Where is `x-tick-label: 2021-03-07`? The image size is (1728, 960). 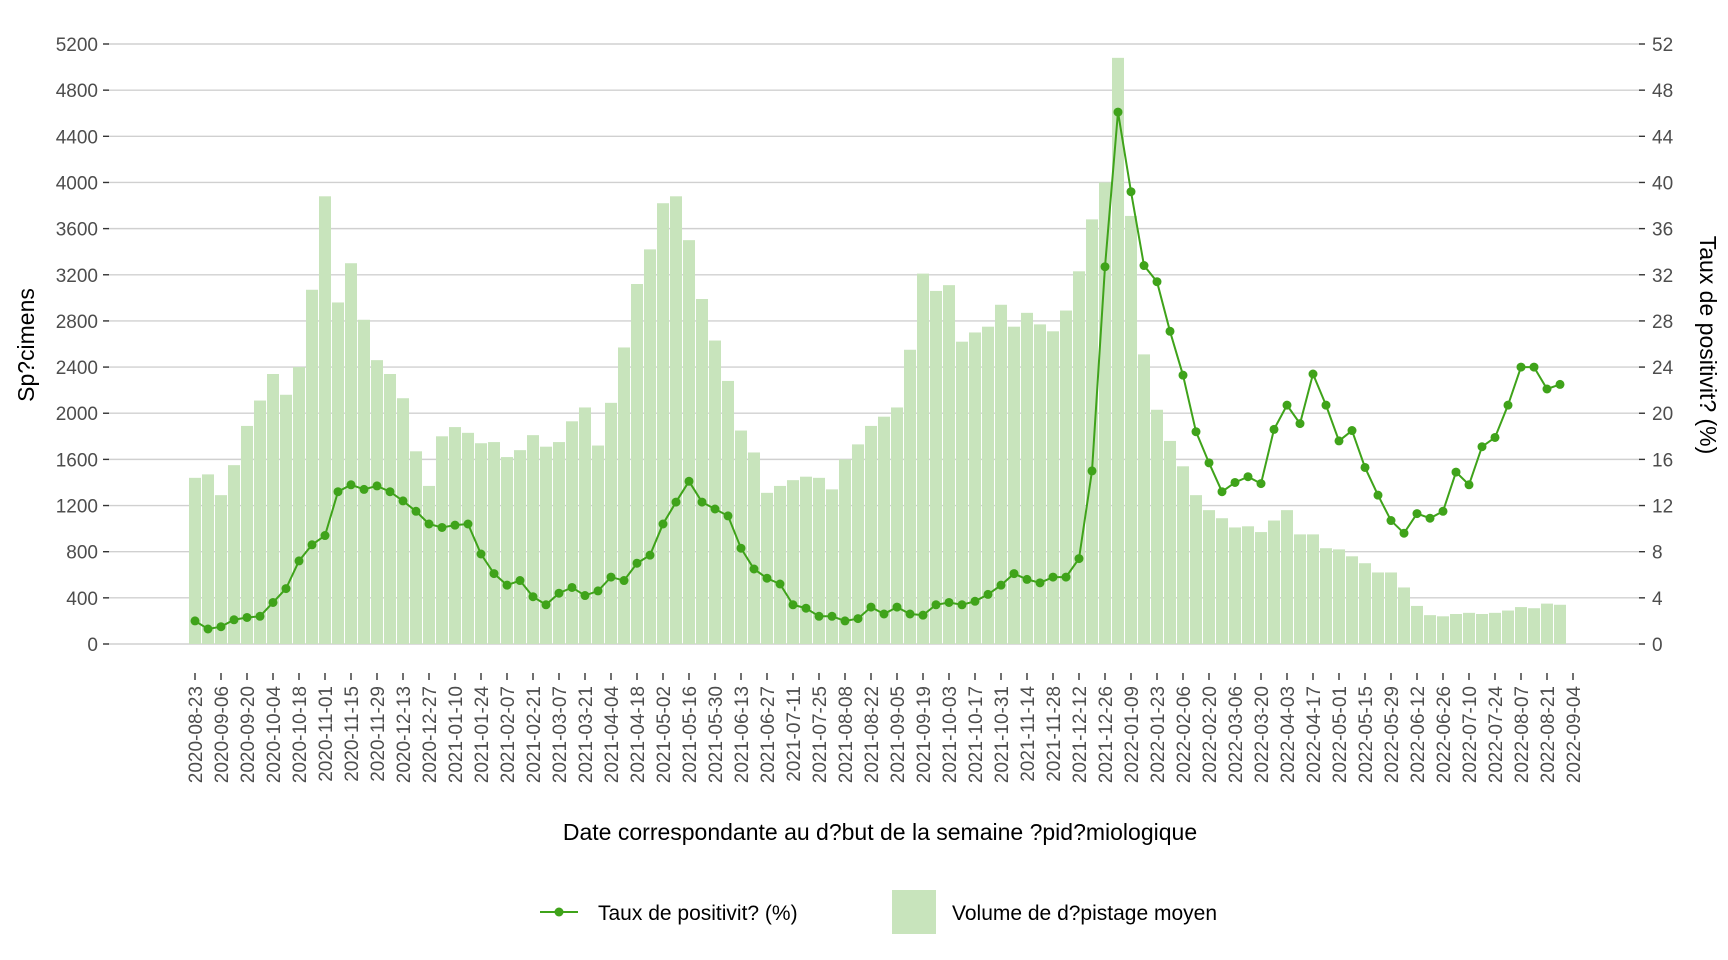
x-tick-label: 2021-03-07 is located at coordinates (560, 734).